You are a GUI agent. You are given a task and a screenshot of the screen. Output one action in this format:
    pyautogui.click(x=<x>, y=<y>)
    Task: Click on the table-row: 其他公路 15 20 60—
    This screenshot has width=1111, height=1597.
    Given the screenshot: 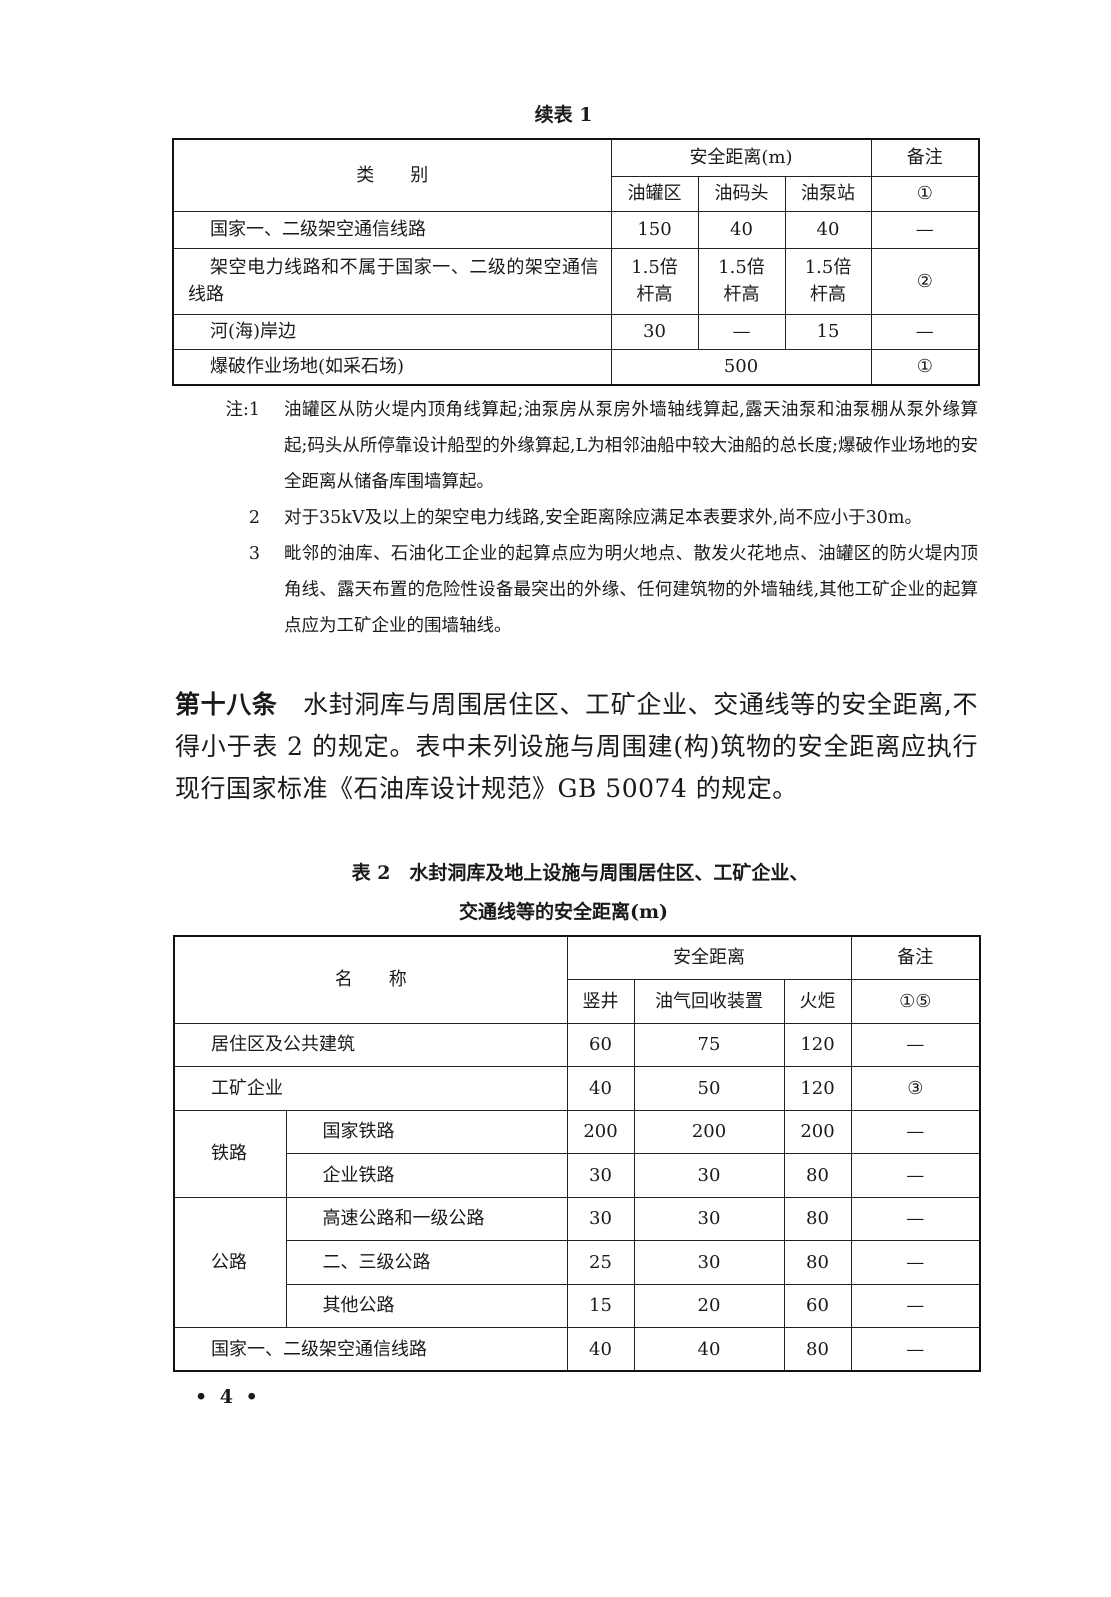 What is the action you would take?
    pyautogui.click(x=577, y=1305)
    